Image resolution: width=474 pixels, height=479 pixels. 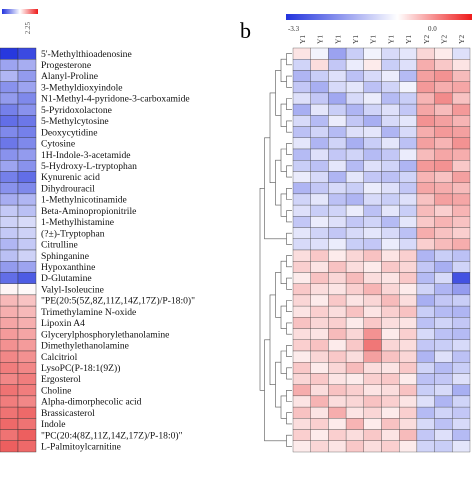 I want to click on column-label: Y2, so click(x=443, y=39).